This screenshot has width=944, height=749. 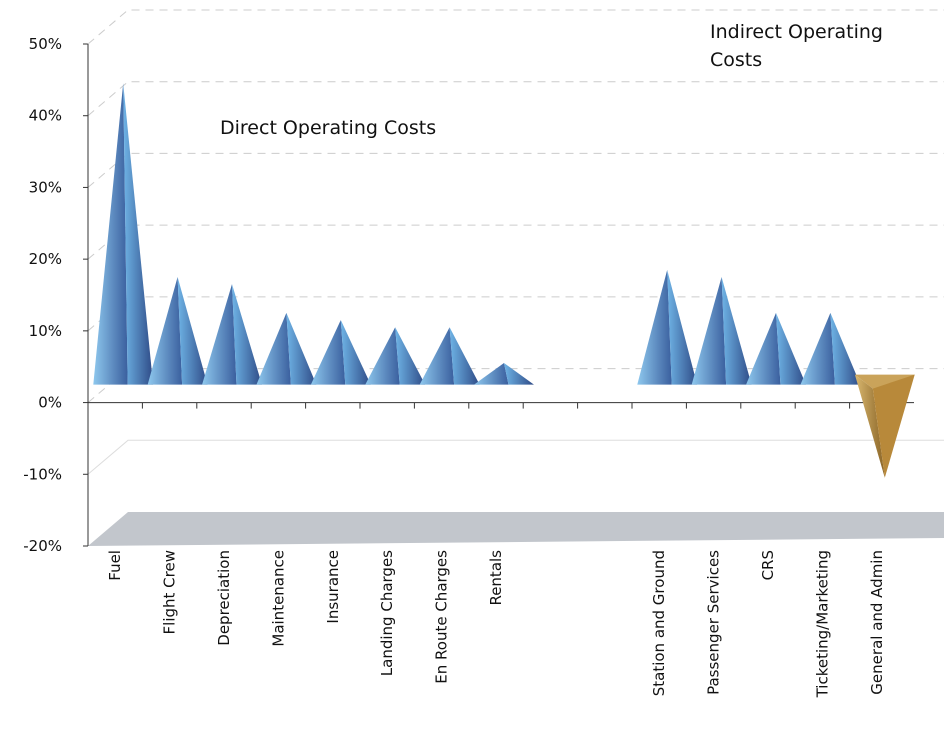 I want to click on x-tick-label: Station and Ground, so click(x=659, y=623).